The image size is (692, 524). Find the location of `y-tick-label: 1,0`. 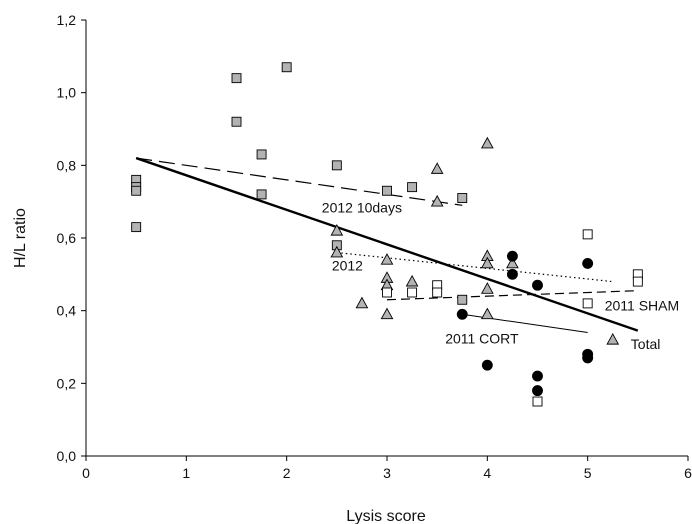

y-tick-label: 1,0 is located at coordinates (67, 93).